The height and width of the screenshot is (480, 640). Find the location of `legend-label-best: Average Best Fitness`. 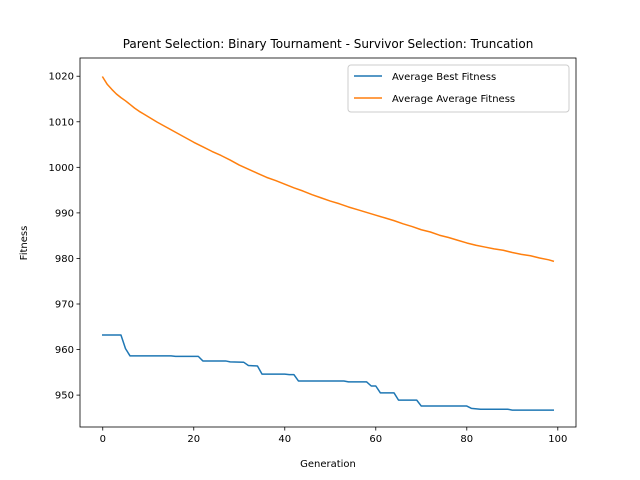

legend-label-best: Average Best Fitness is located at coordinates (444, 77).